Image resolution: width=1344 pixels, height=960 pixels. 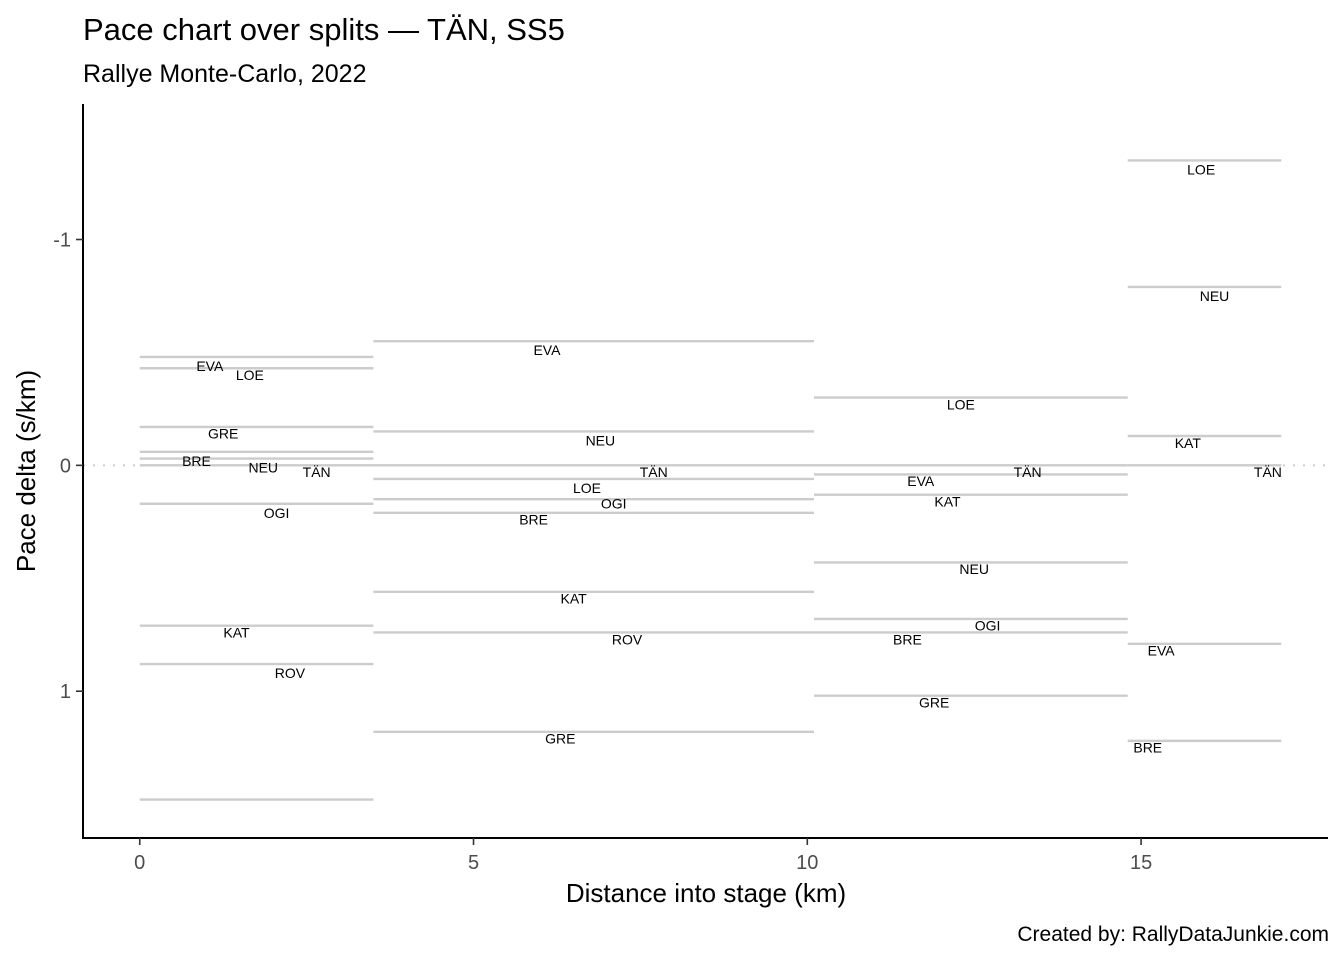 What do you see at coordinates (1215, 296) in the screenshot?
I see `segment-label-neu-split4: NEU` at bounding box center [1215, 296].